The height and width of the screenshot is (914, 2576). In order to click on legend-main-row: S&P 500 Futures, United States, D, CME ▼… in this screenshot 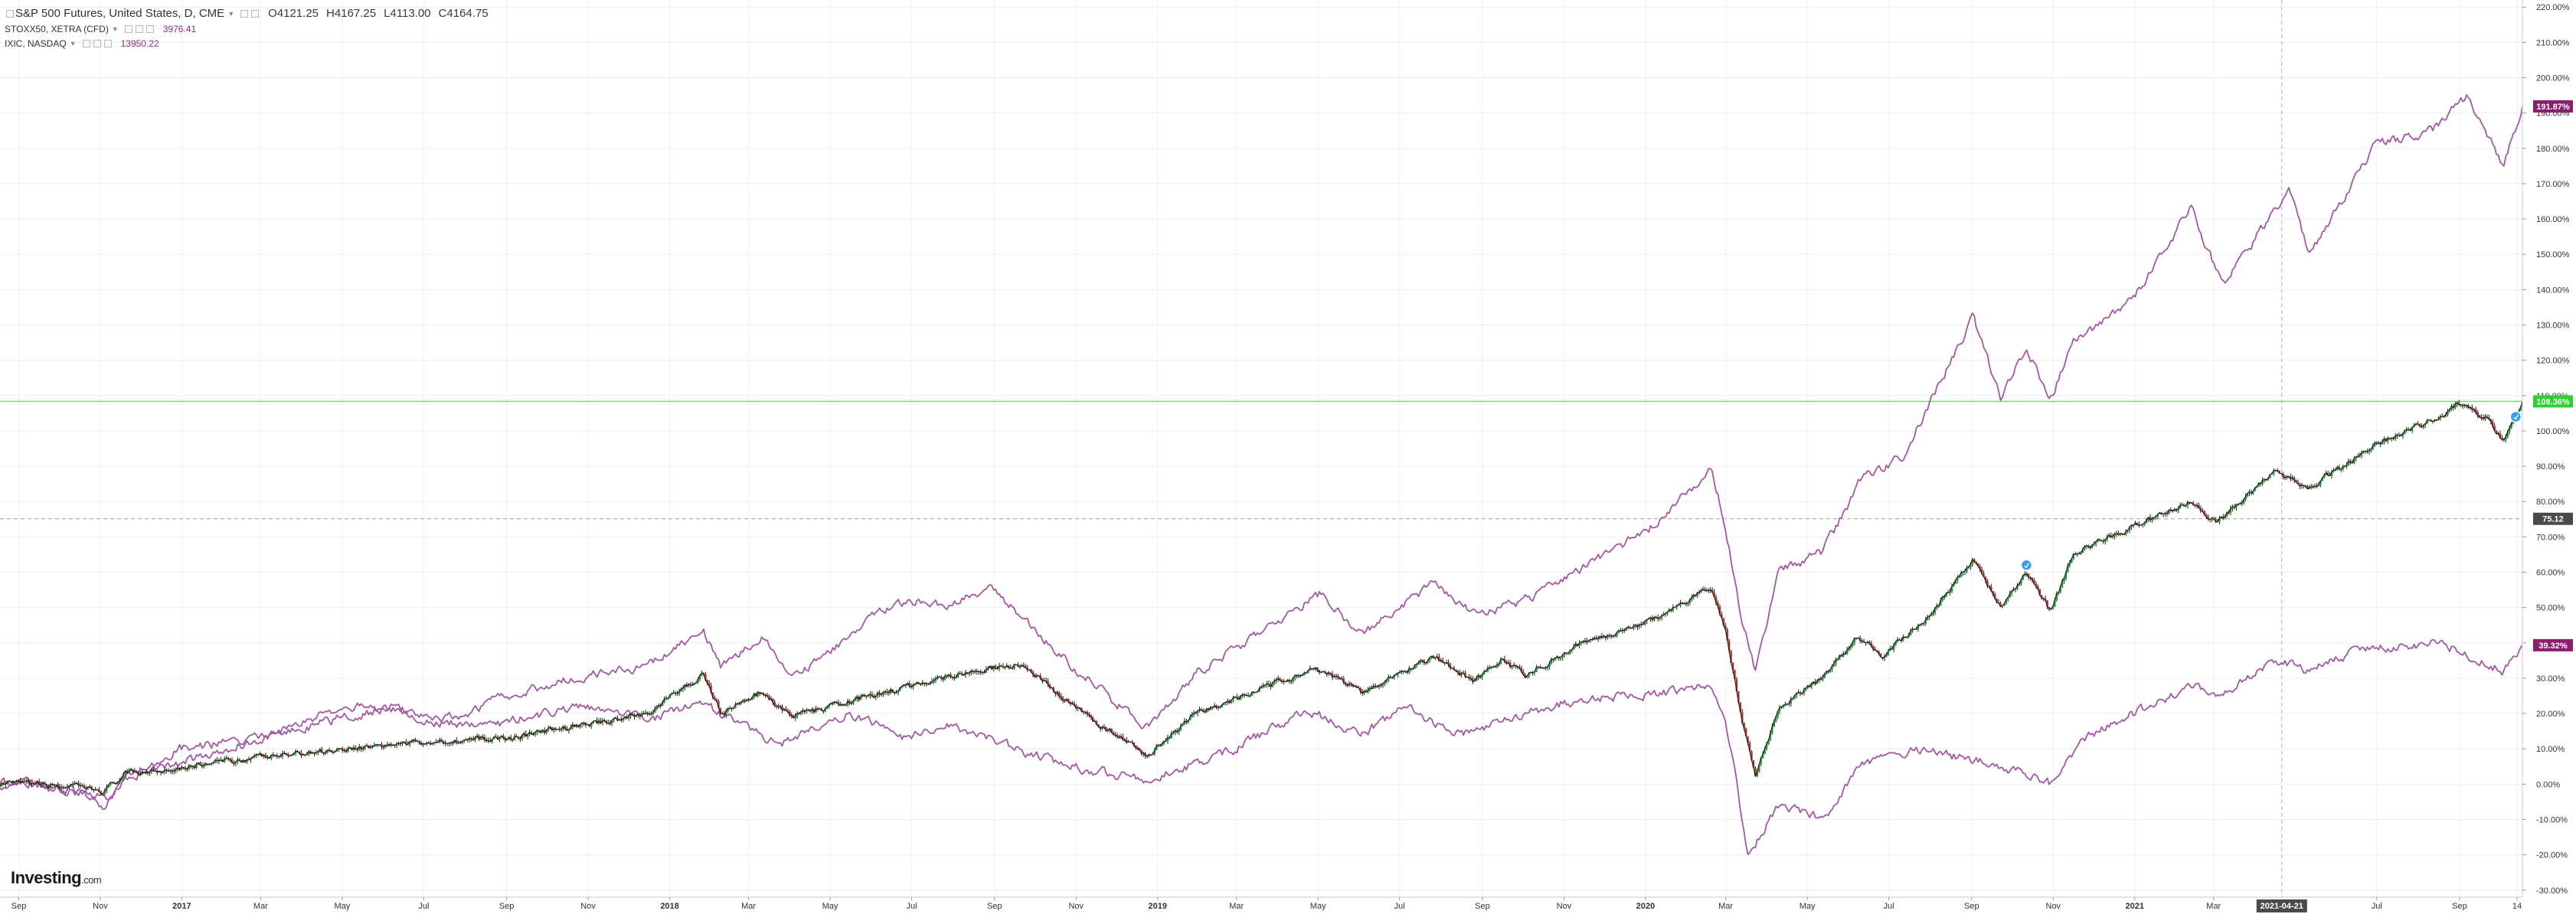, I will do `click(247, 13)`.